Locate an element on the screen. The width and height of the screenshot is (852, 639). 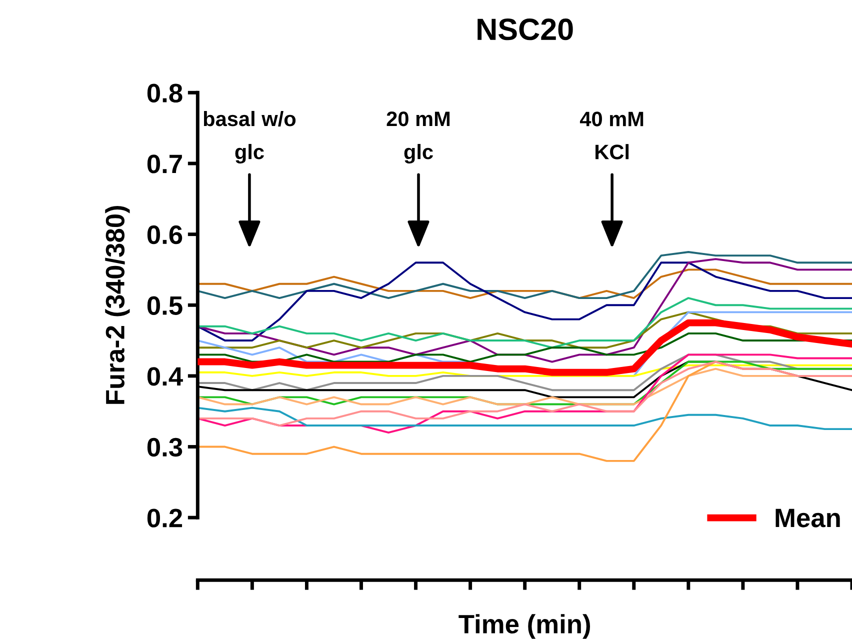
y-tick-label: 0.6 is located at coordinates (164, 234).